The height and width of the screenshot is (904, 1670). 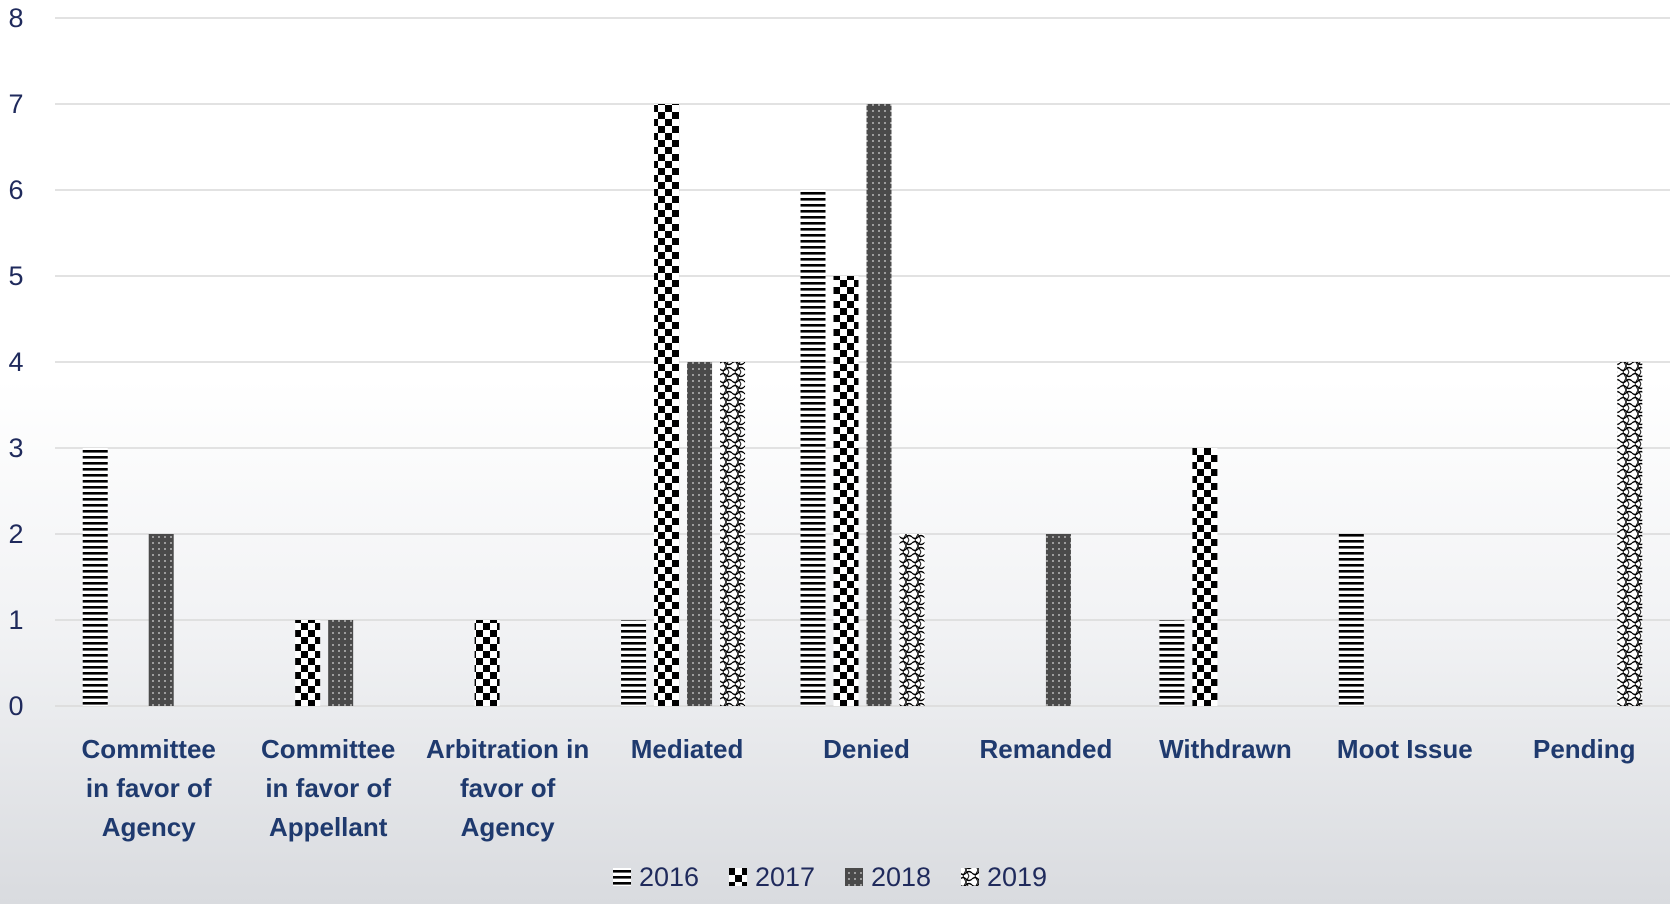 I want to click on legend-item-2016: 2016, so click(x=656, y=877).